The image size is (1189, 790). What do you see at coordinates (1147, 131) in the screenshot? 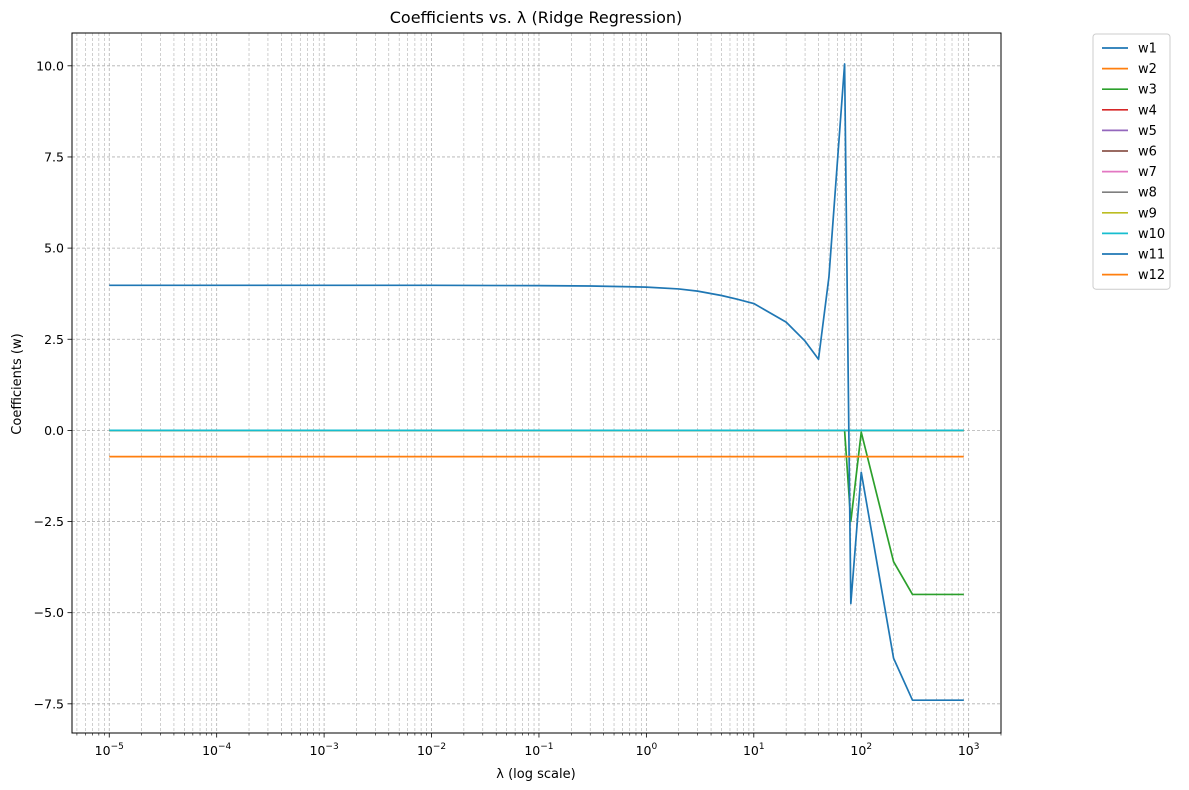
I see `legend-label-w5: w5` at bounding box center [1147, 131].